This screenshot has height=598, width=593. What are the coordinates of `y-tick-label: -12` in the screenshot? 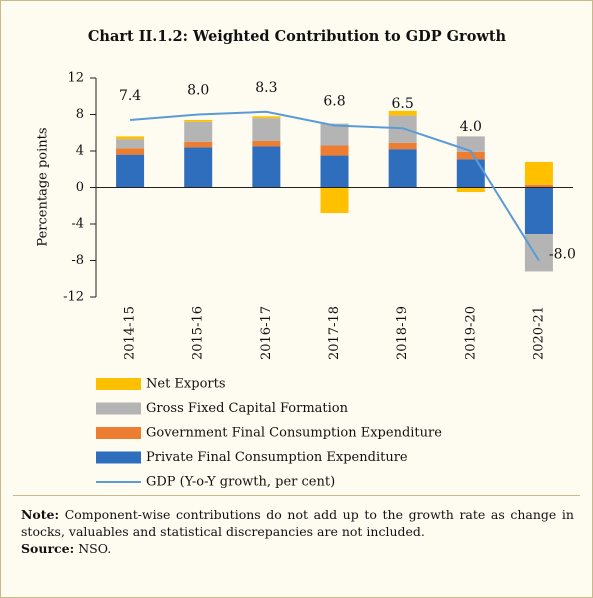 It's located at (73, 297).